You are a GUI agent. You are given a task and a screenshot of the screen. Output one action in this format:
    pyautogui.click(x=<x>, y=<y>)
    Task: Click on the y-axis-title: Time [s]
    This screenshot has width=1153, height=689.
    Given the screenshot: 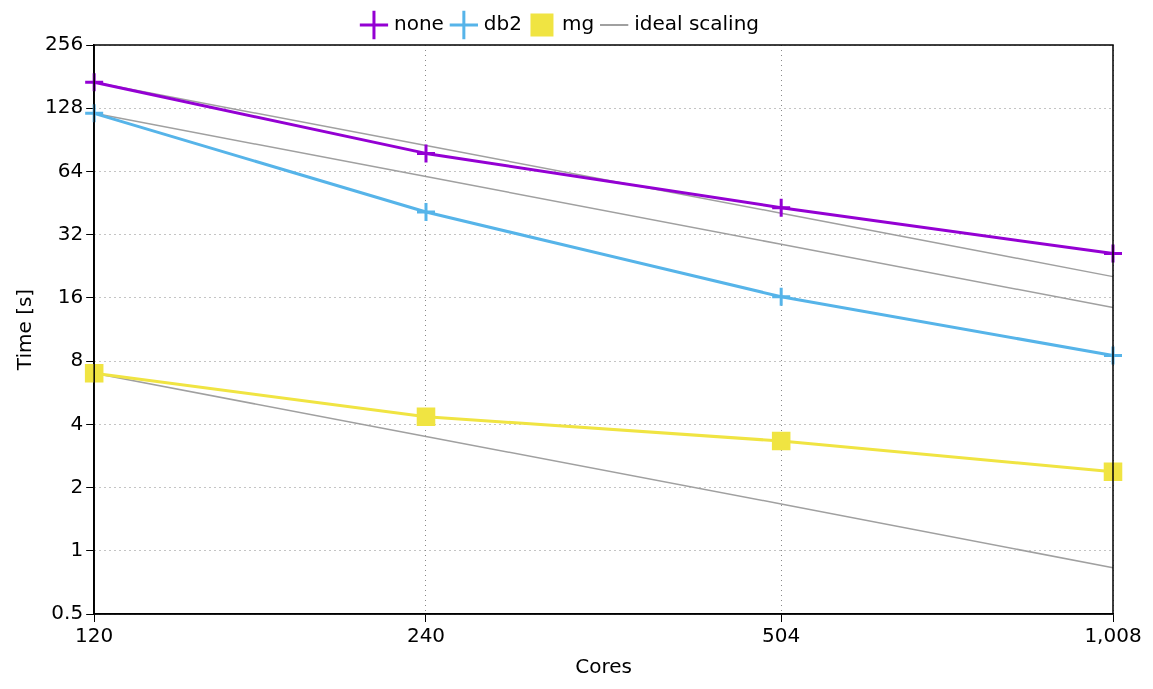 What is the action you would take?
    pyautogui.click(x=24, y=330)
    